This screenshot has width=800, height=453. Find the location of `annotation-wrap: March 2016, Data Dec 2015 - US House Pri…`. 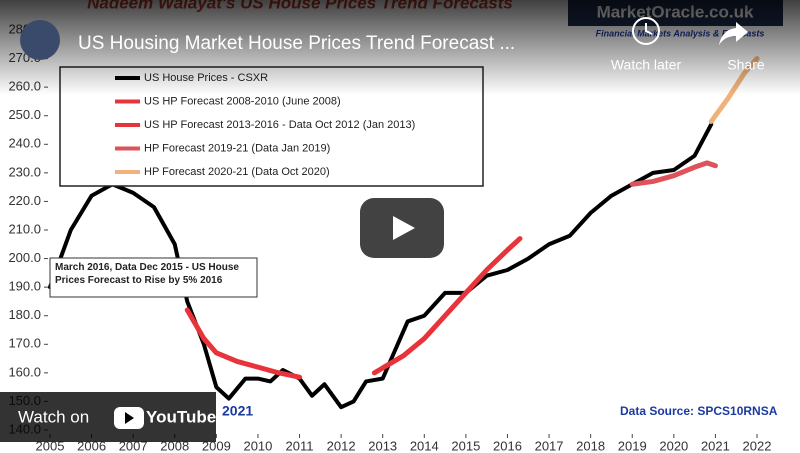

annotation-wrap: March 2016, Data Dec 2015 - US House Pri… is located at coordinates (147, 274).